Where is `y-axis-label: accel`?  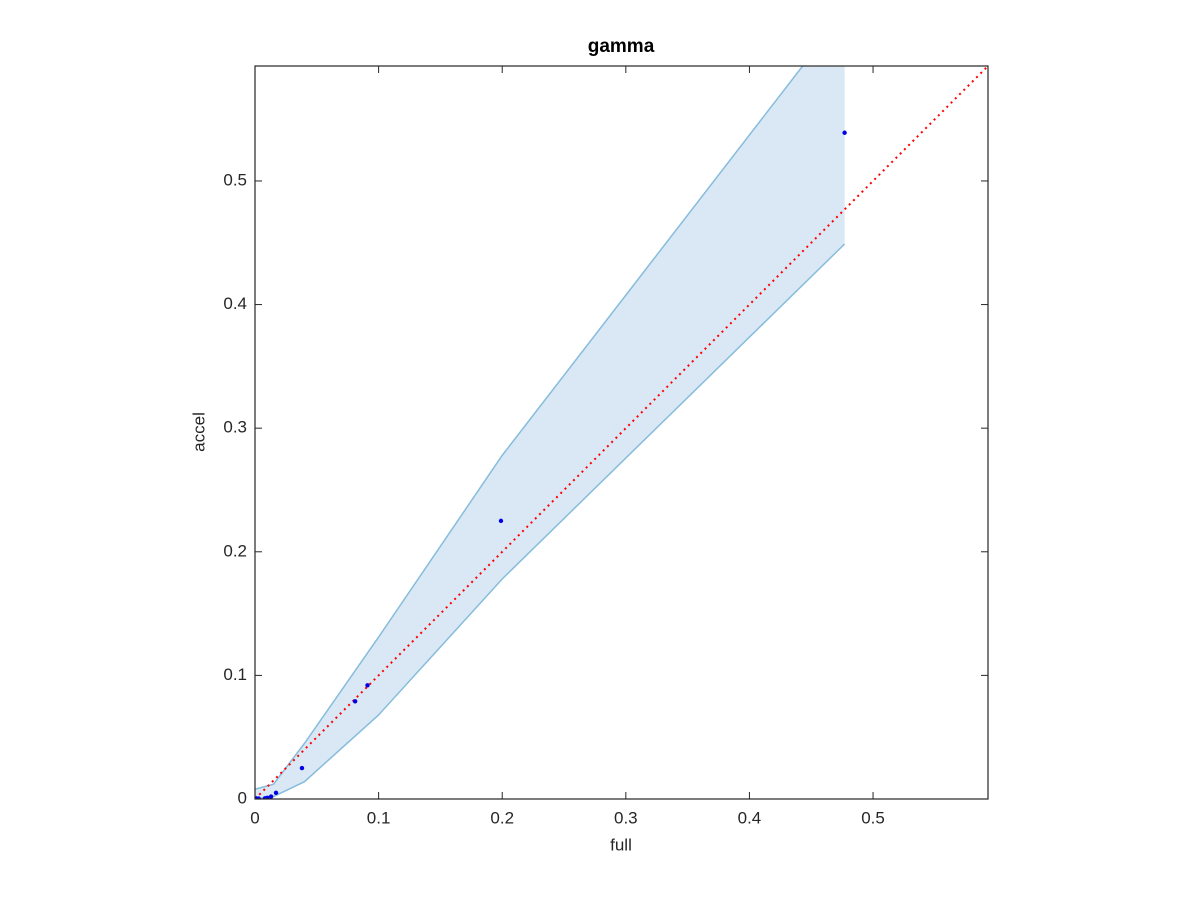 y-axis-label: accel is located at coordinates (198, 432).